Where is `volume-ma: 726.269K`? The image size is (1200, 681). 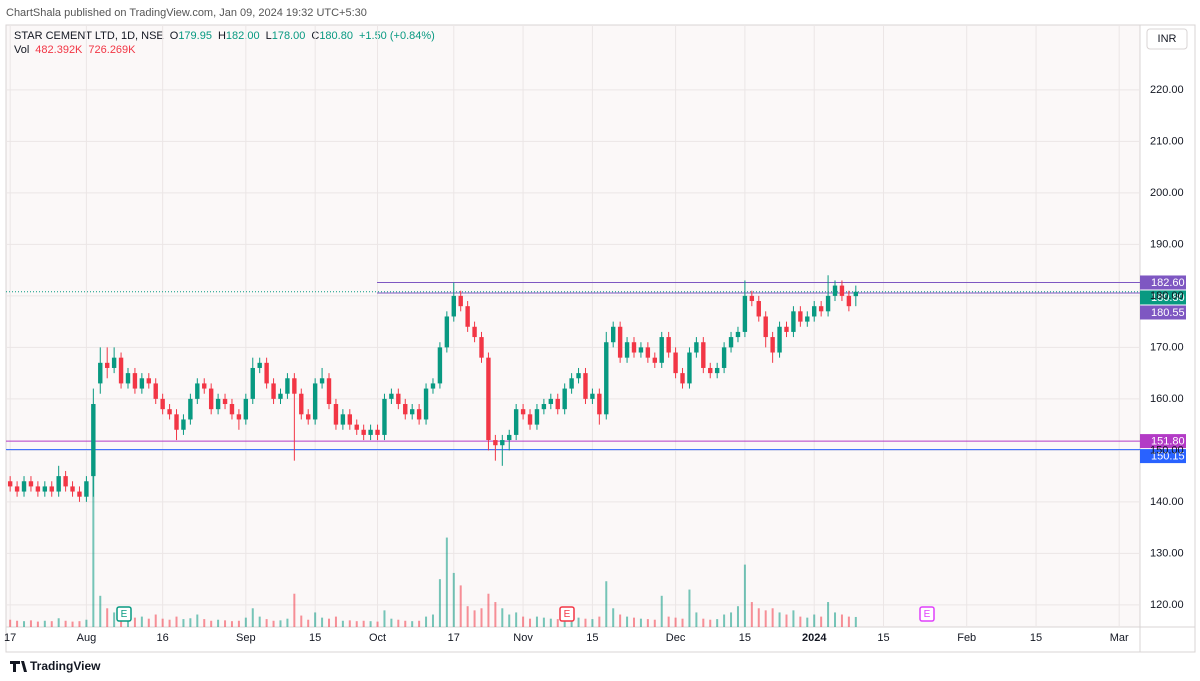
volume-ma: 726.269K is located at coordinates (112, 50).